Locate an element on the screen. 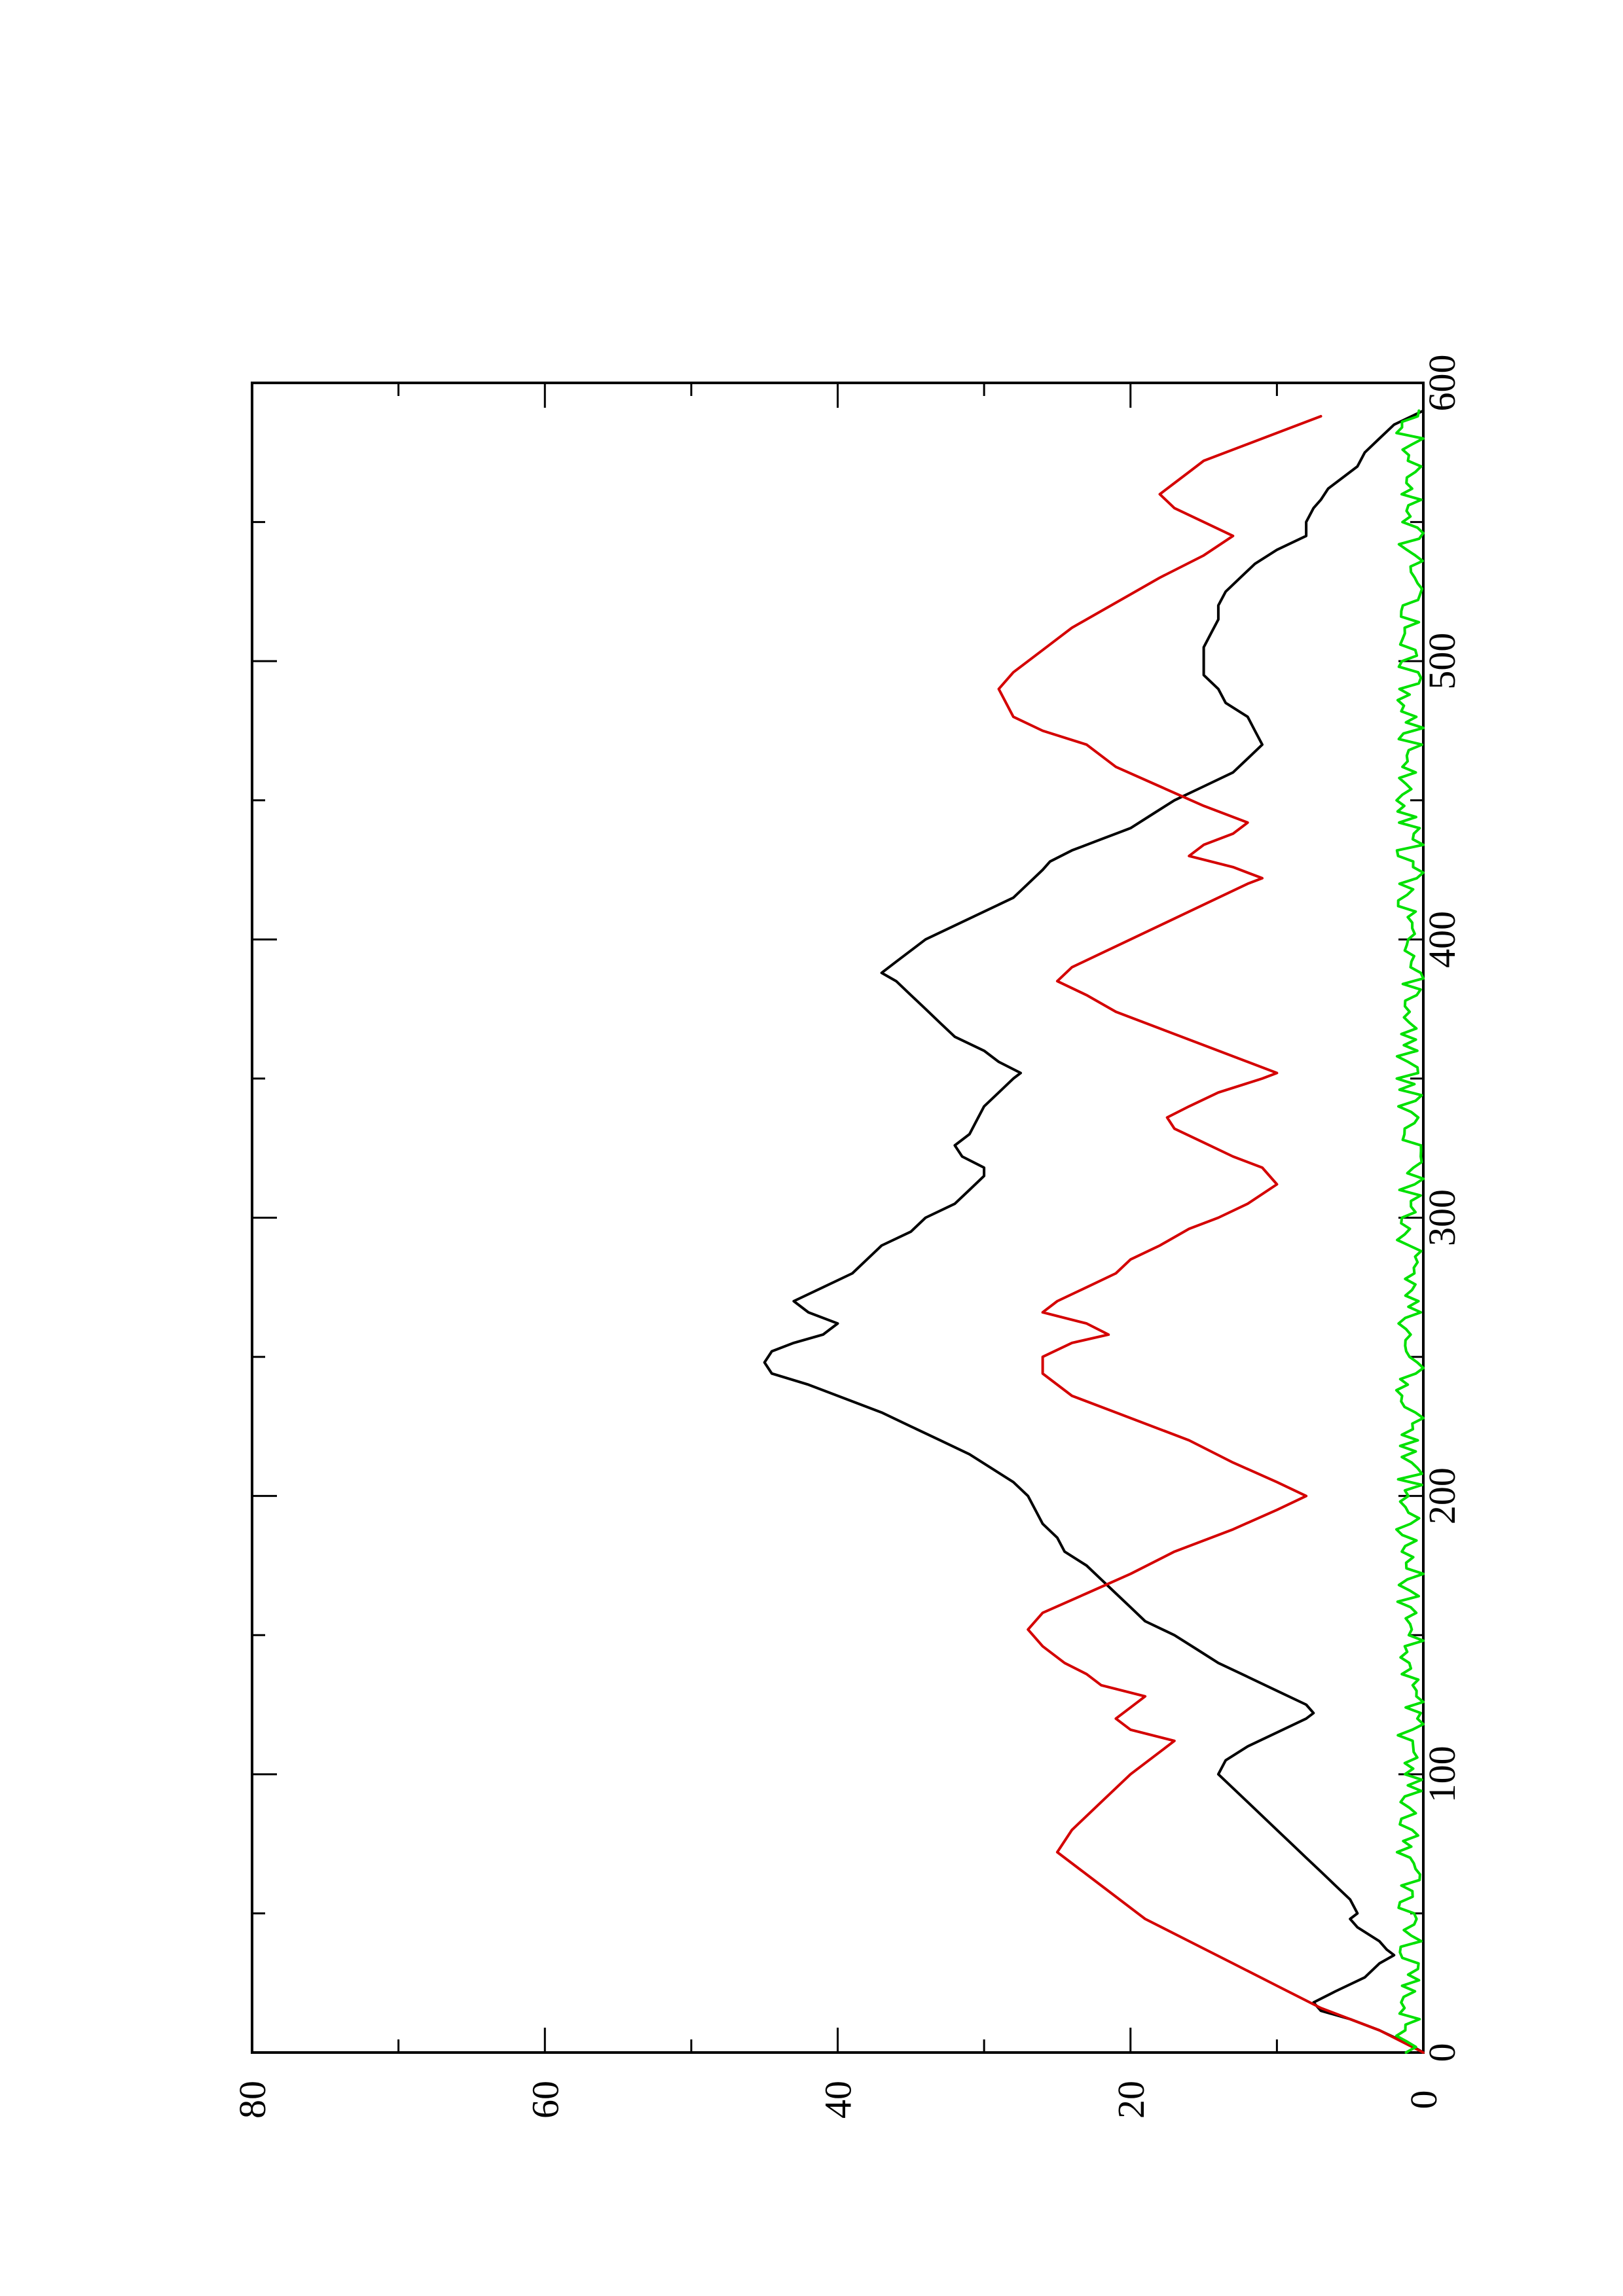 This screenshot has width=1623, height=2296. y-tick-label: 80 is located at coordinates (252, 2100).